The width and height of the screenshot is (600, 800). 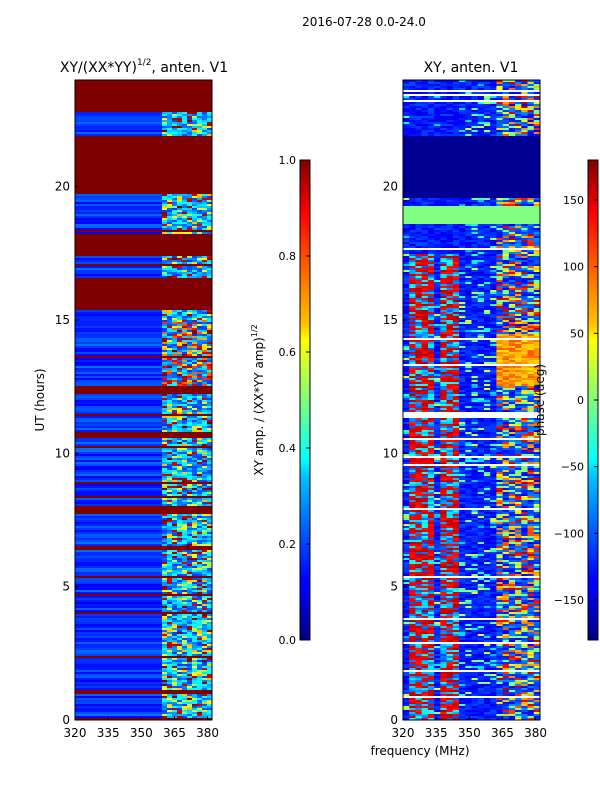 What do you see at coordinates (187, 169) in the screenshot?
I see `heatmap-row-high` at bounding box center [187, 169].